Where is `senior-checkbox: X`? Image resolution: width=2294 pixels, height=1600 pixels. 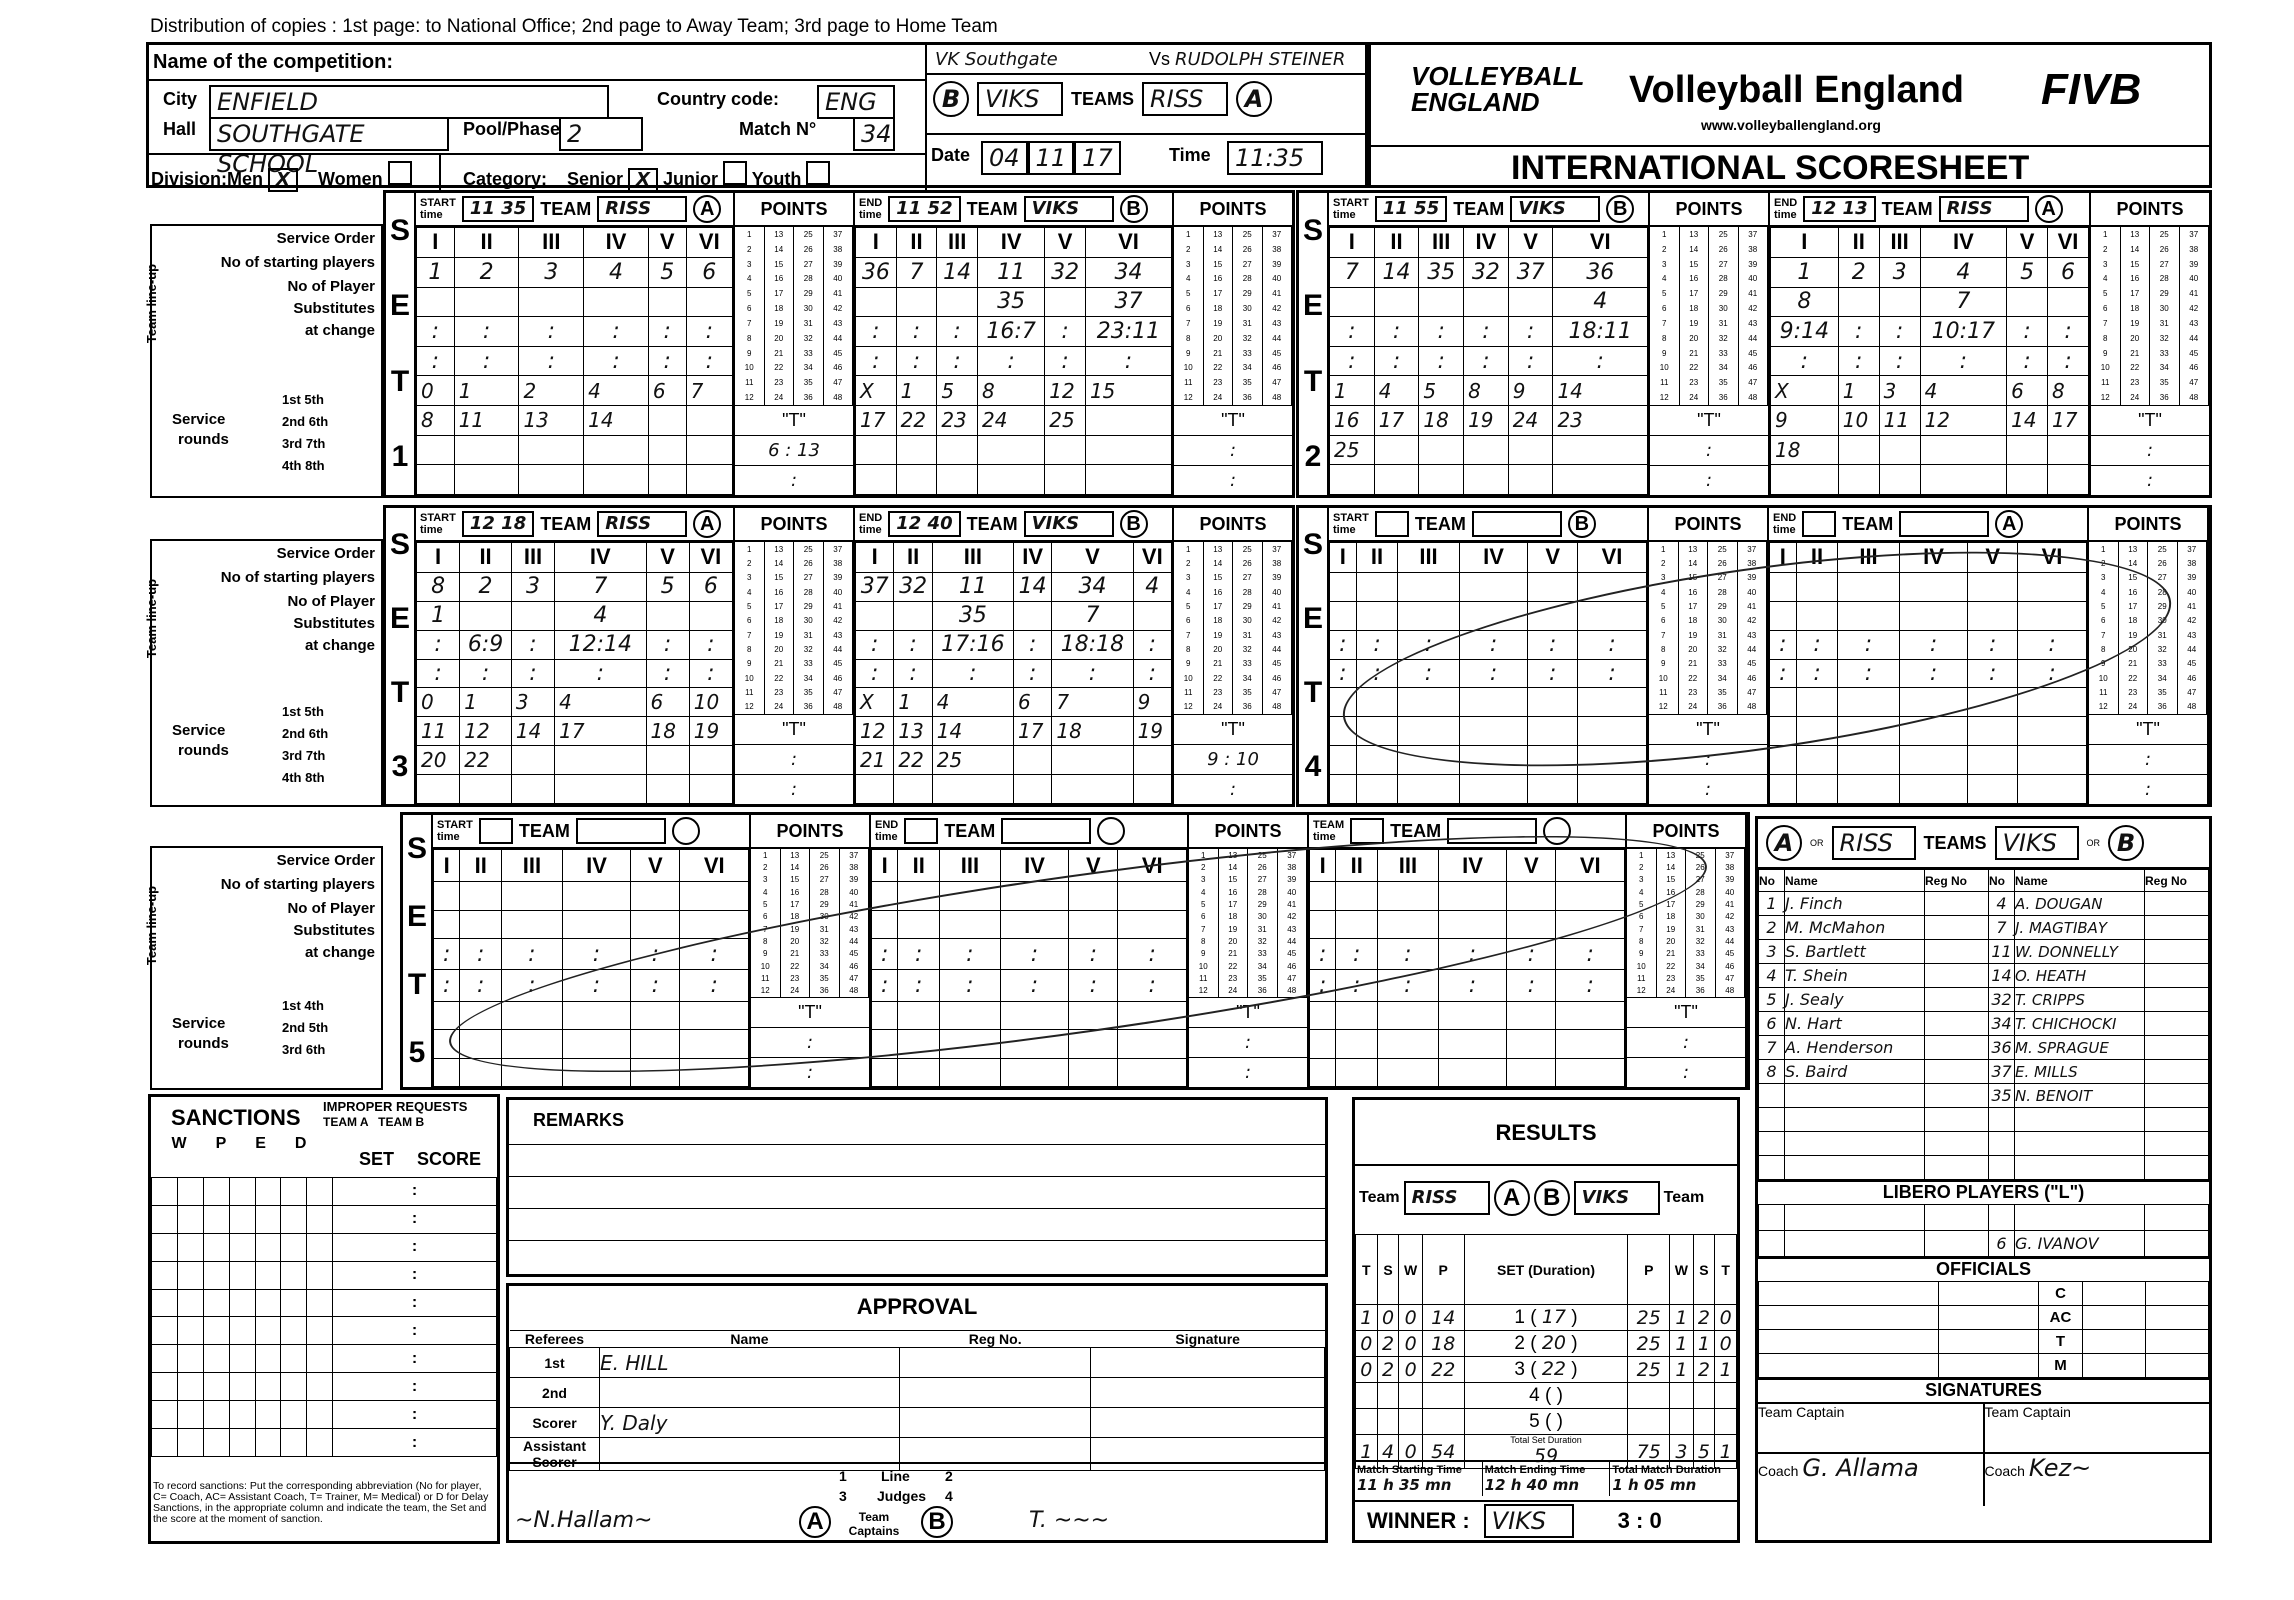
senior-checkbox: X is located at coordinates (643, 180).